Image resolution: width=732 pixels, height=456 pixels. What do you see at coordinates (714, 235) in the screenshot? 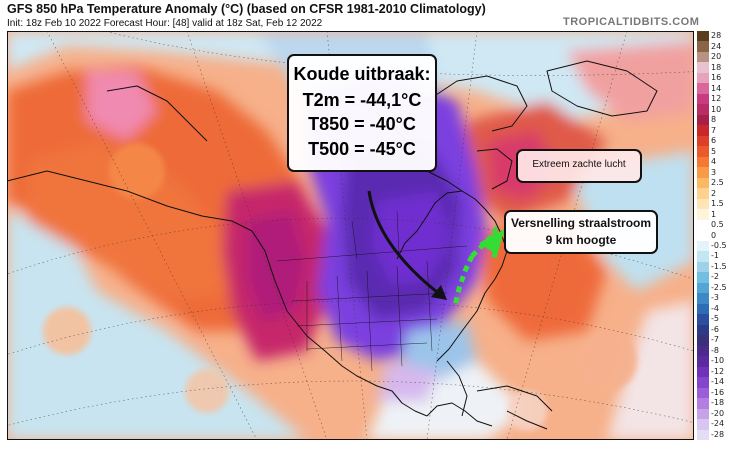
I see `colorbar-label: 0` at bounding box center [714, 235].